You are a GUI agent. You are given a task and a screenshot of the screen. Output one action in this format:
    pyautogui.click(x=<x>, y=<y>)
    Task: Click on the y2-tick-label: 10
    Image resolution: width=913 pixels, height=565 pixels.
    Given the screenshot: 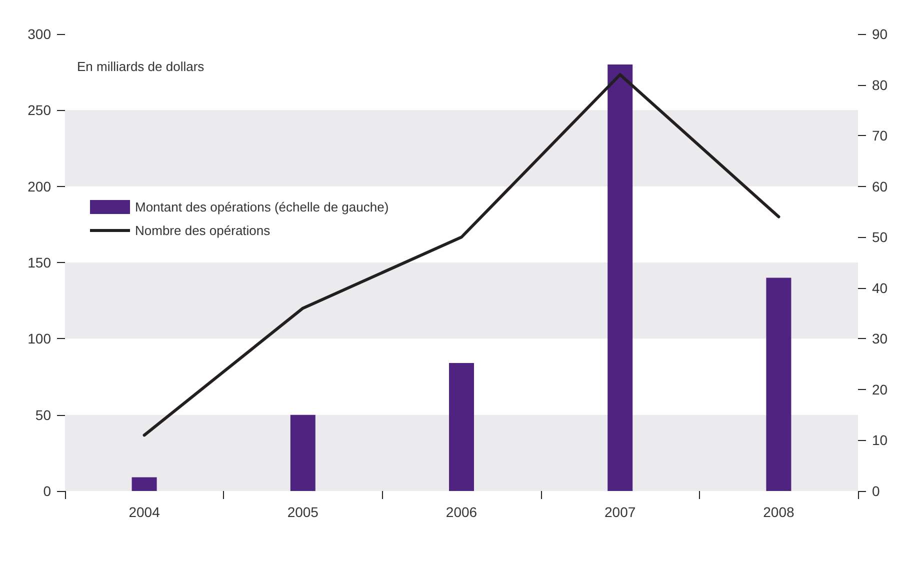 What is the action you would take?
    pyautogui.click(x=880, y=440)
    